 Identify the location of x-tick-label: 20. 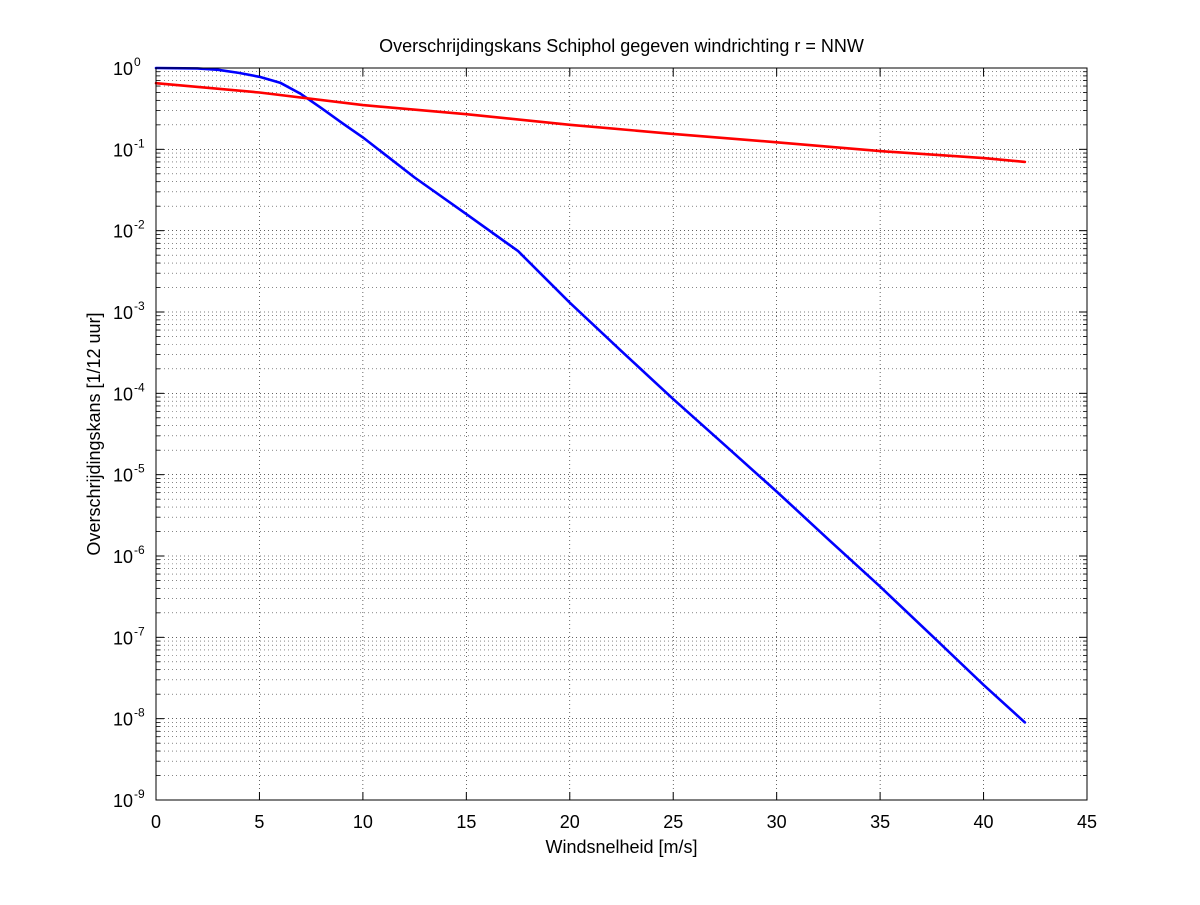
(570, 822).